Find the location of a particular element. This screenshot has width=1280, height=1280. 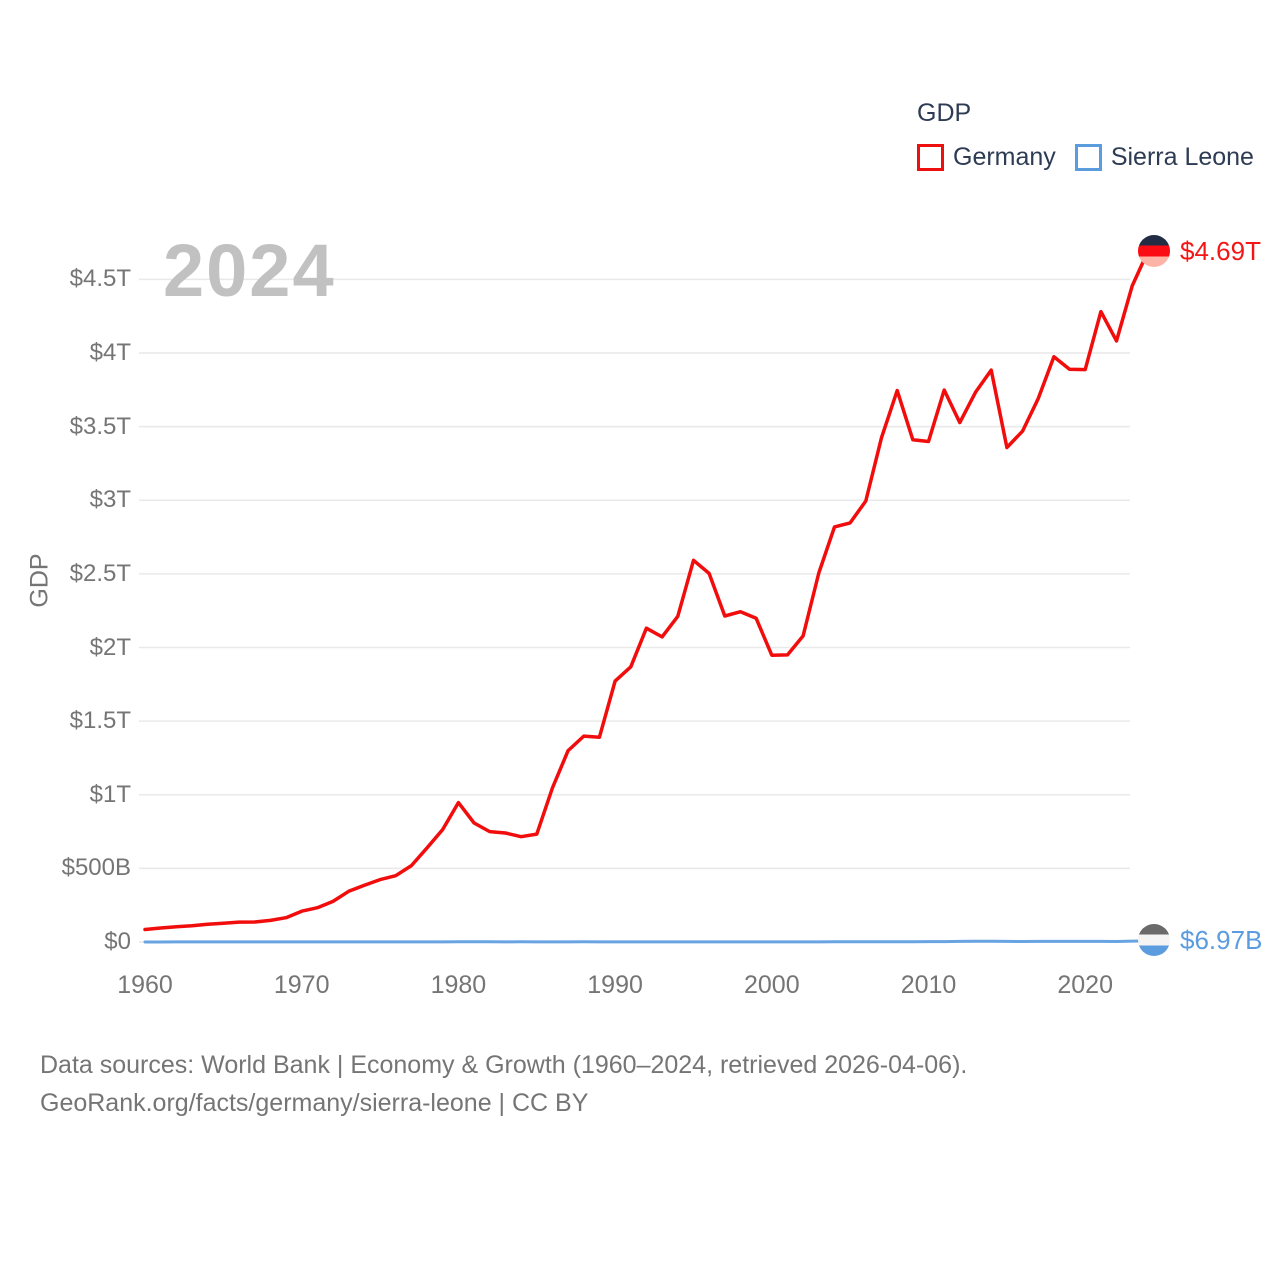

legend-item-germany: Germany is located at coordinates (986, 157).